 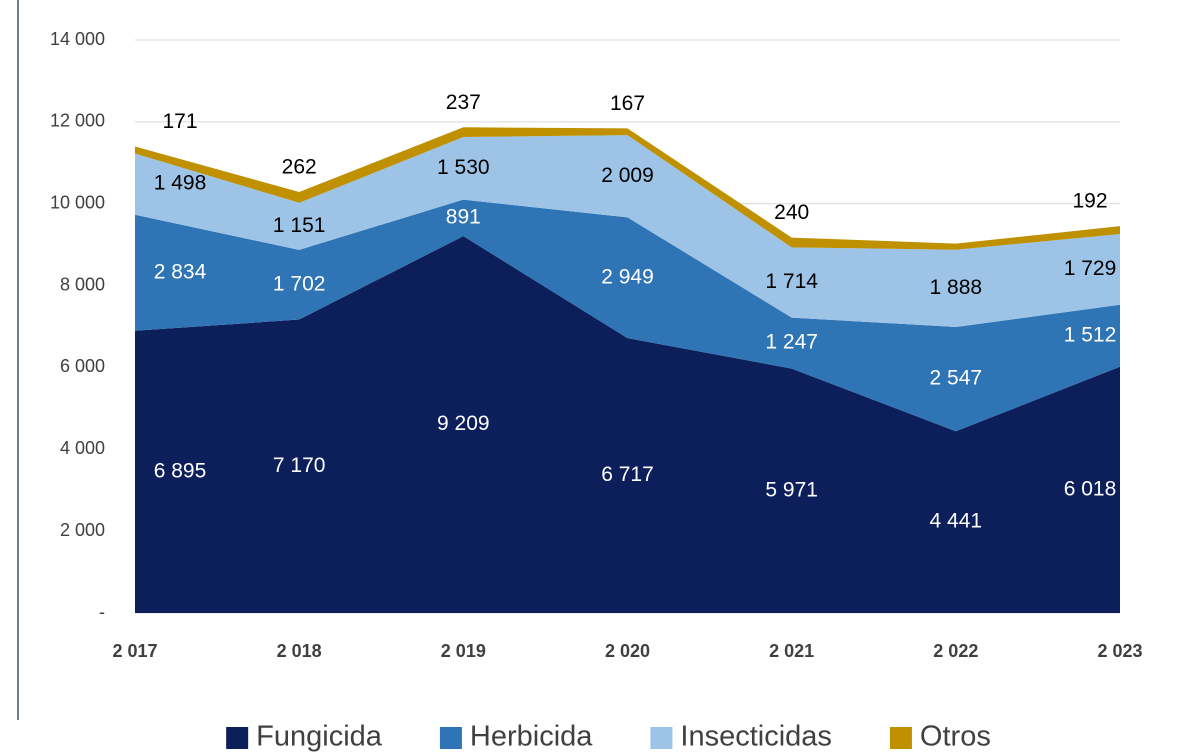 What do you see at coordinates (627, 103) in the screenshot?
I see `data-label: 167` at bounding box center [627, 103].